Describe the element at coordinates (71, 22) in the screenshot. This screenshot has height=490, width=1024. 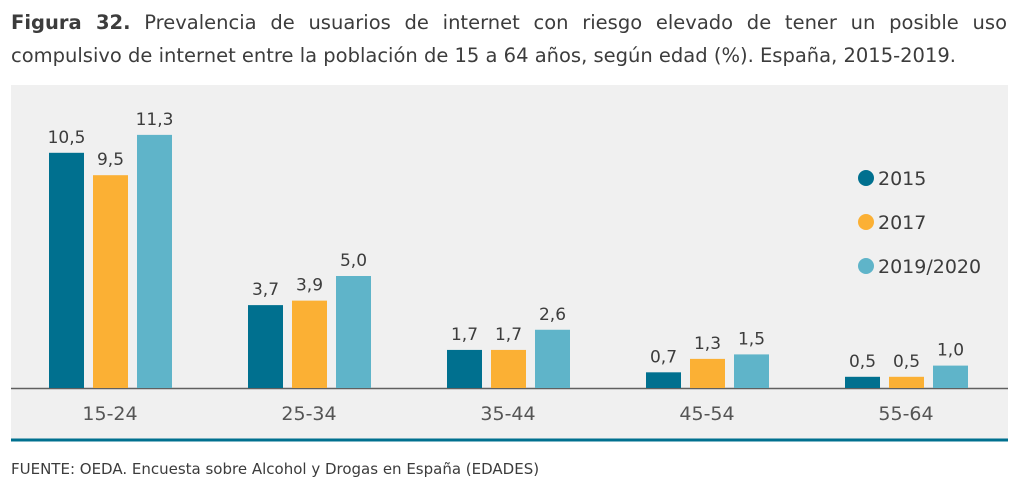
I see `figure-label: Figura 32.` at that location.